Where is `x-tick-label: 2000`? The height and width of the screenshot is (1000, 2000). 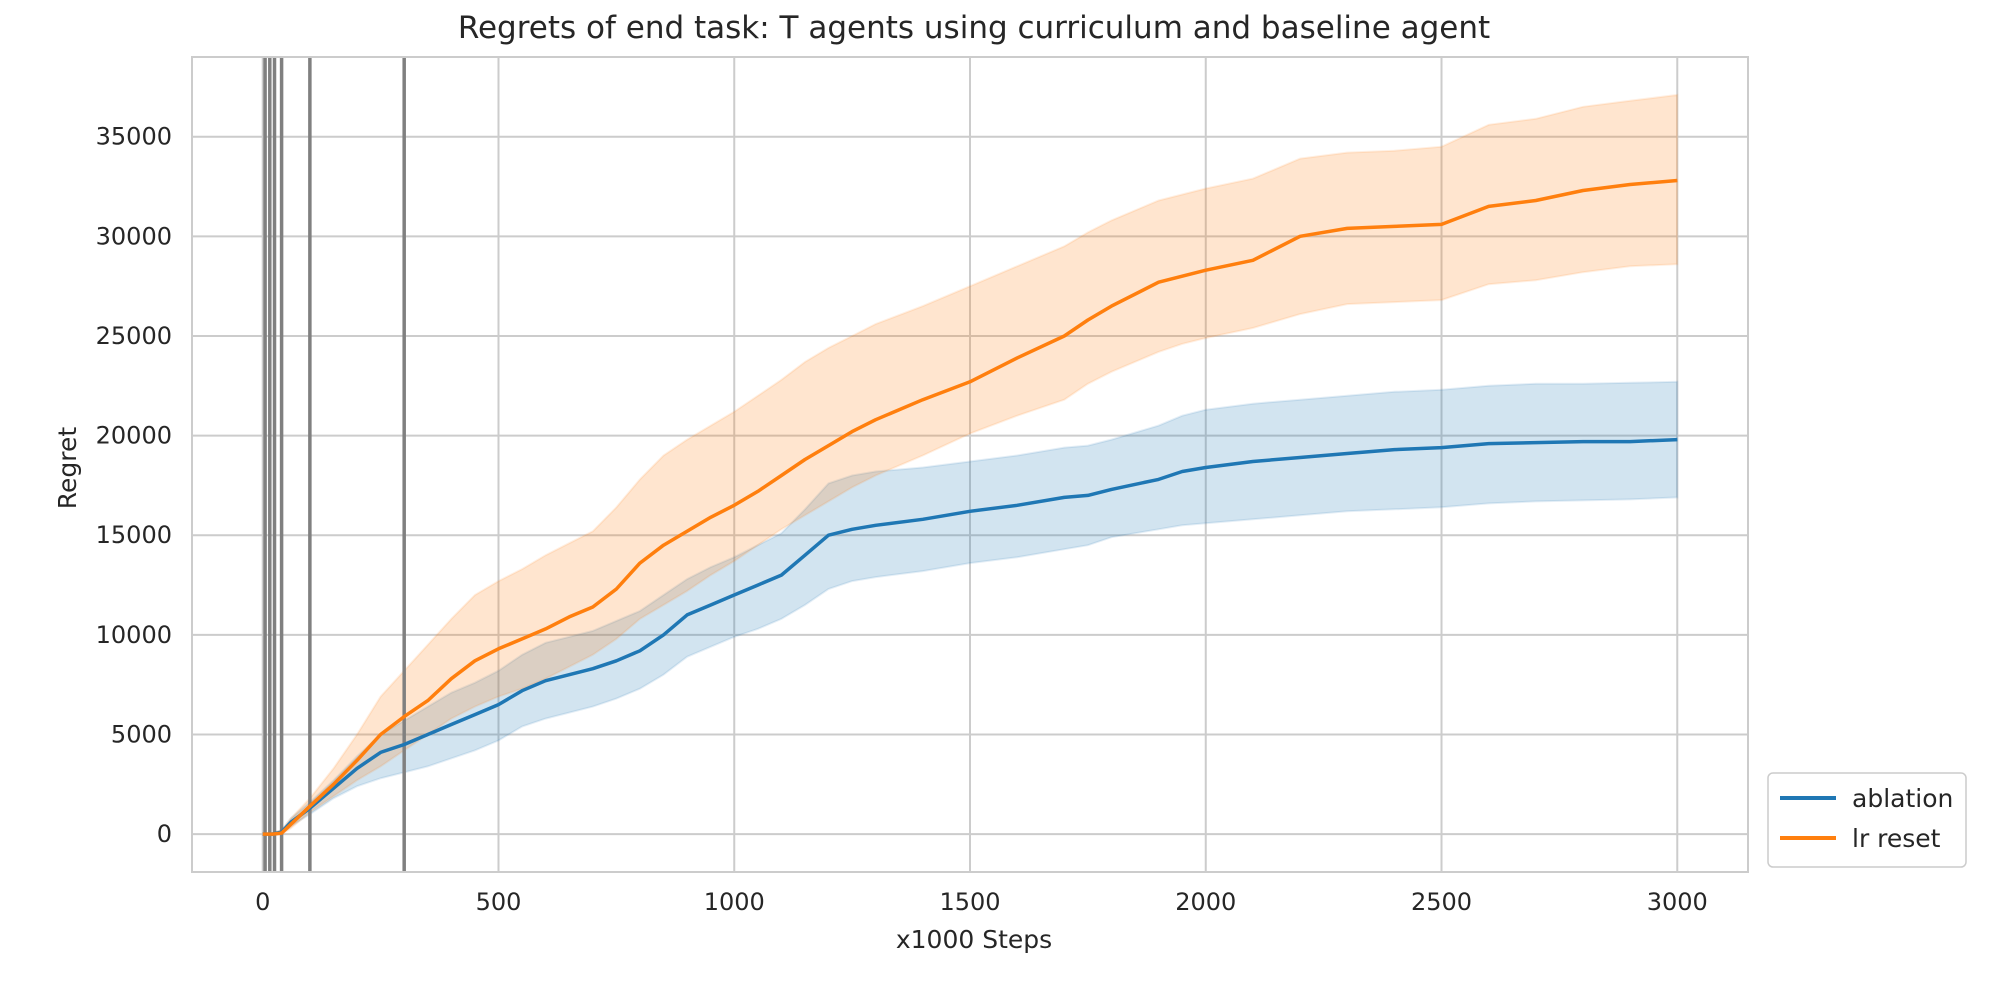
x-tick-label: 2000 is located at coordinates (1205, 902).